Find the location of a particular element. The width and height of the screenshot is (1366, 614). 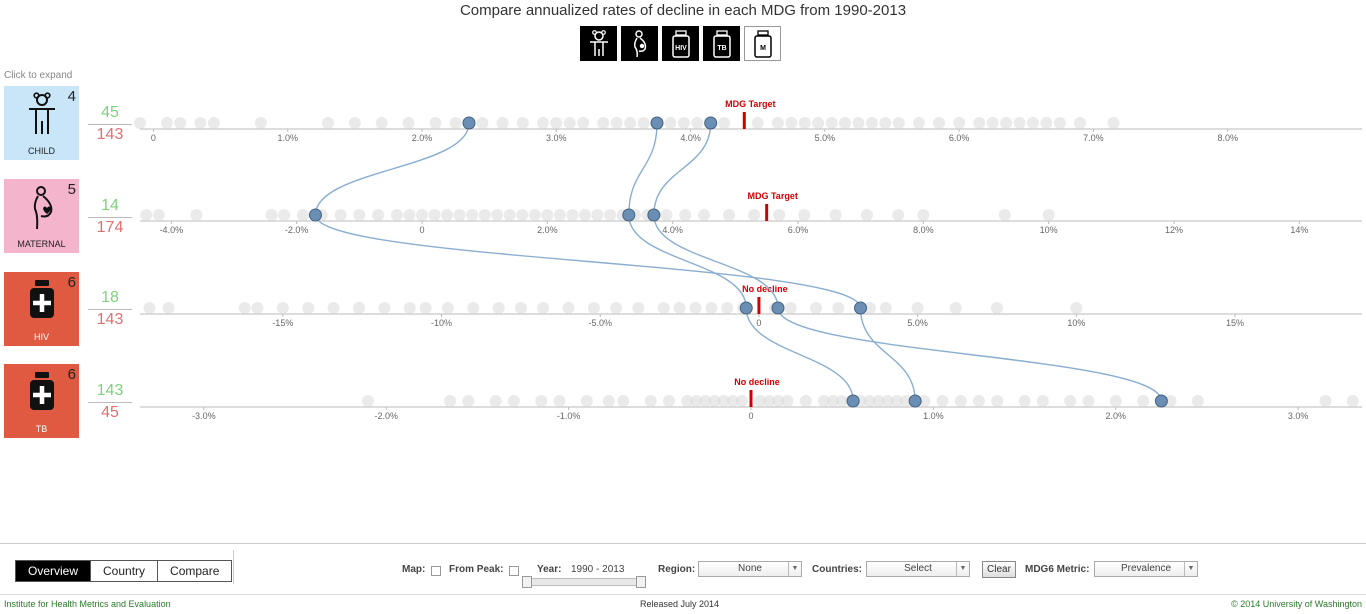

tick-label: 6.0% is located at coordinates (798, 230).